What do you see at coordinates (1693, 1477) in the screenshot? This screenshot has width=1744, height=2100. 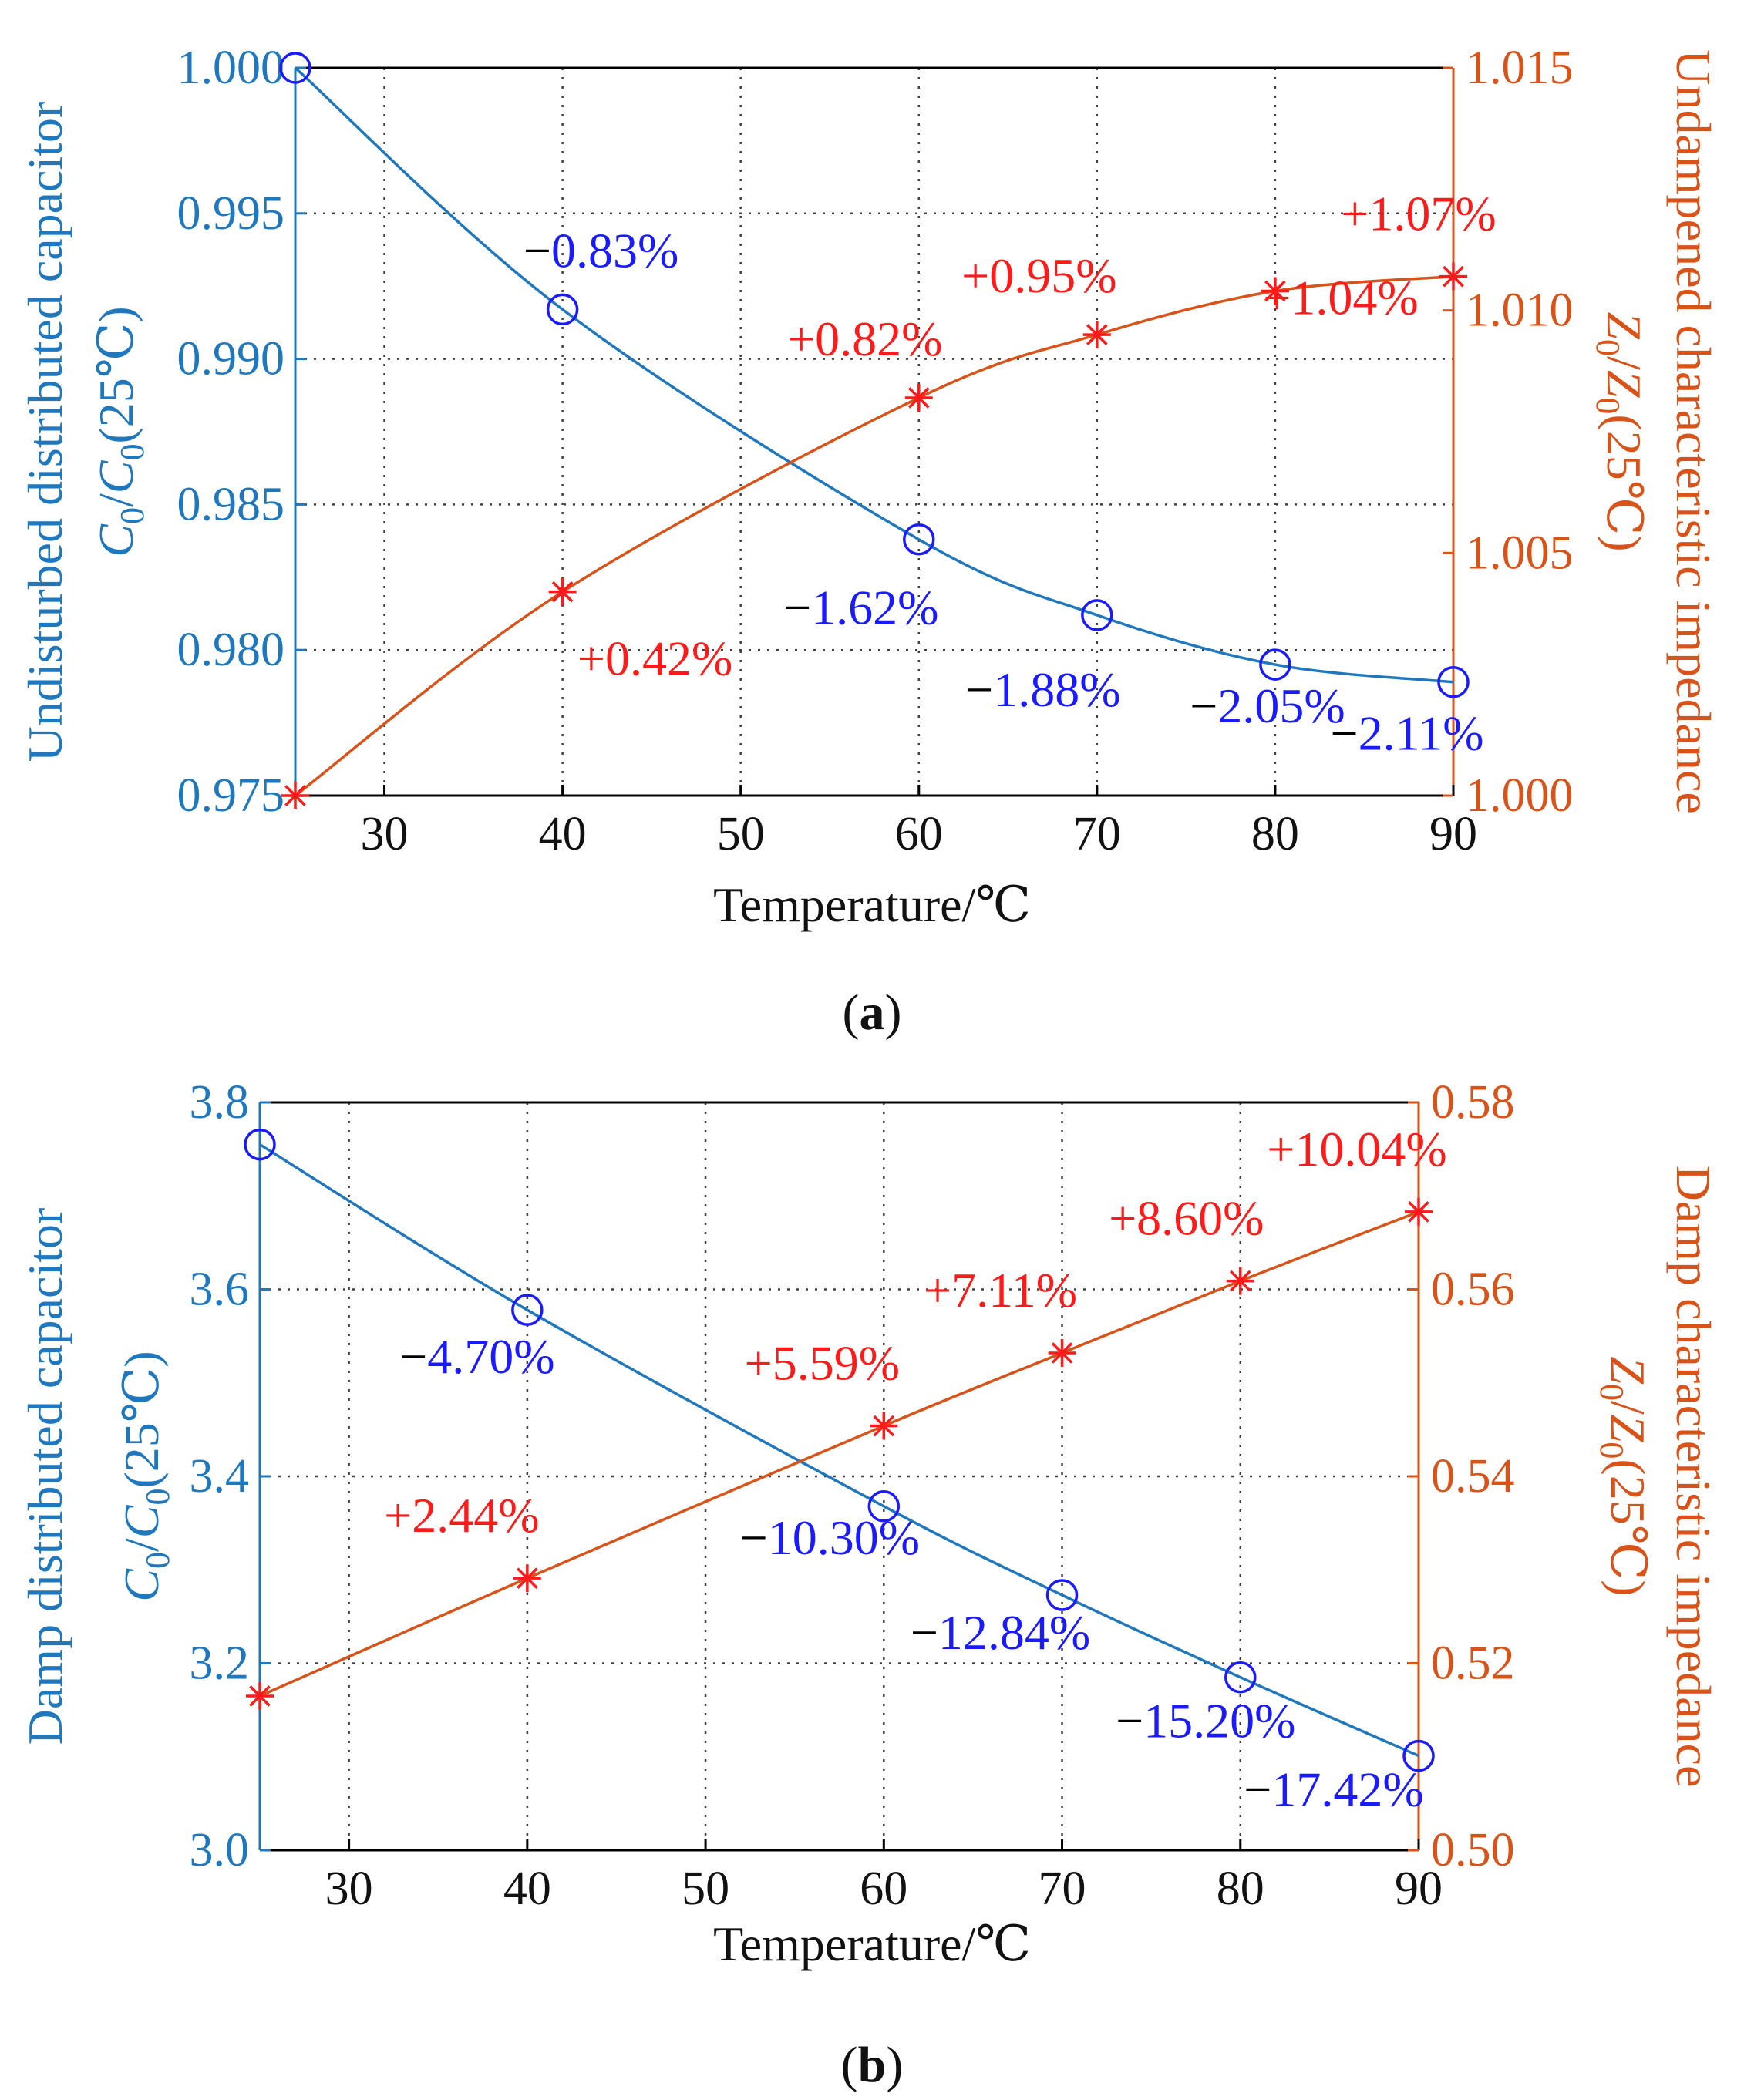 I see `right-axis-title: Damp characteristic impedance` at bounding box center [1693, 1477].